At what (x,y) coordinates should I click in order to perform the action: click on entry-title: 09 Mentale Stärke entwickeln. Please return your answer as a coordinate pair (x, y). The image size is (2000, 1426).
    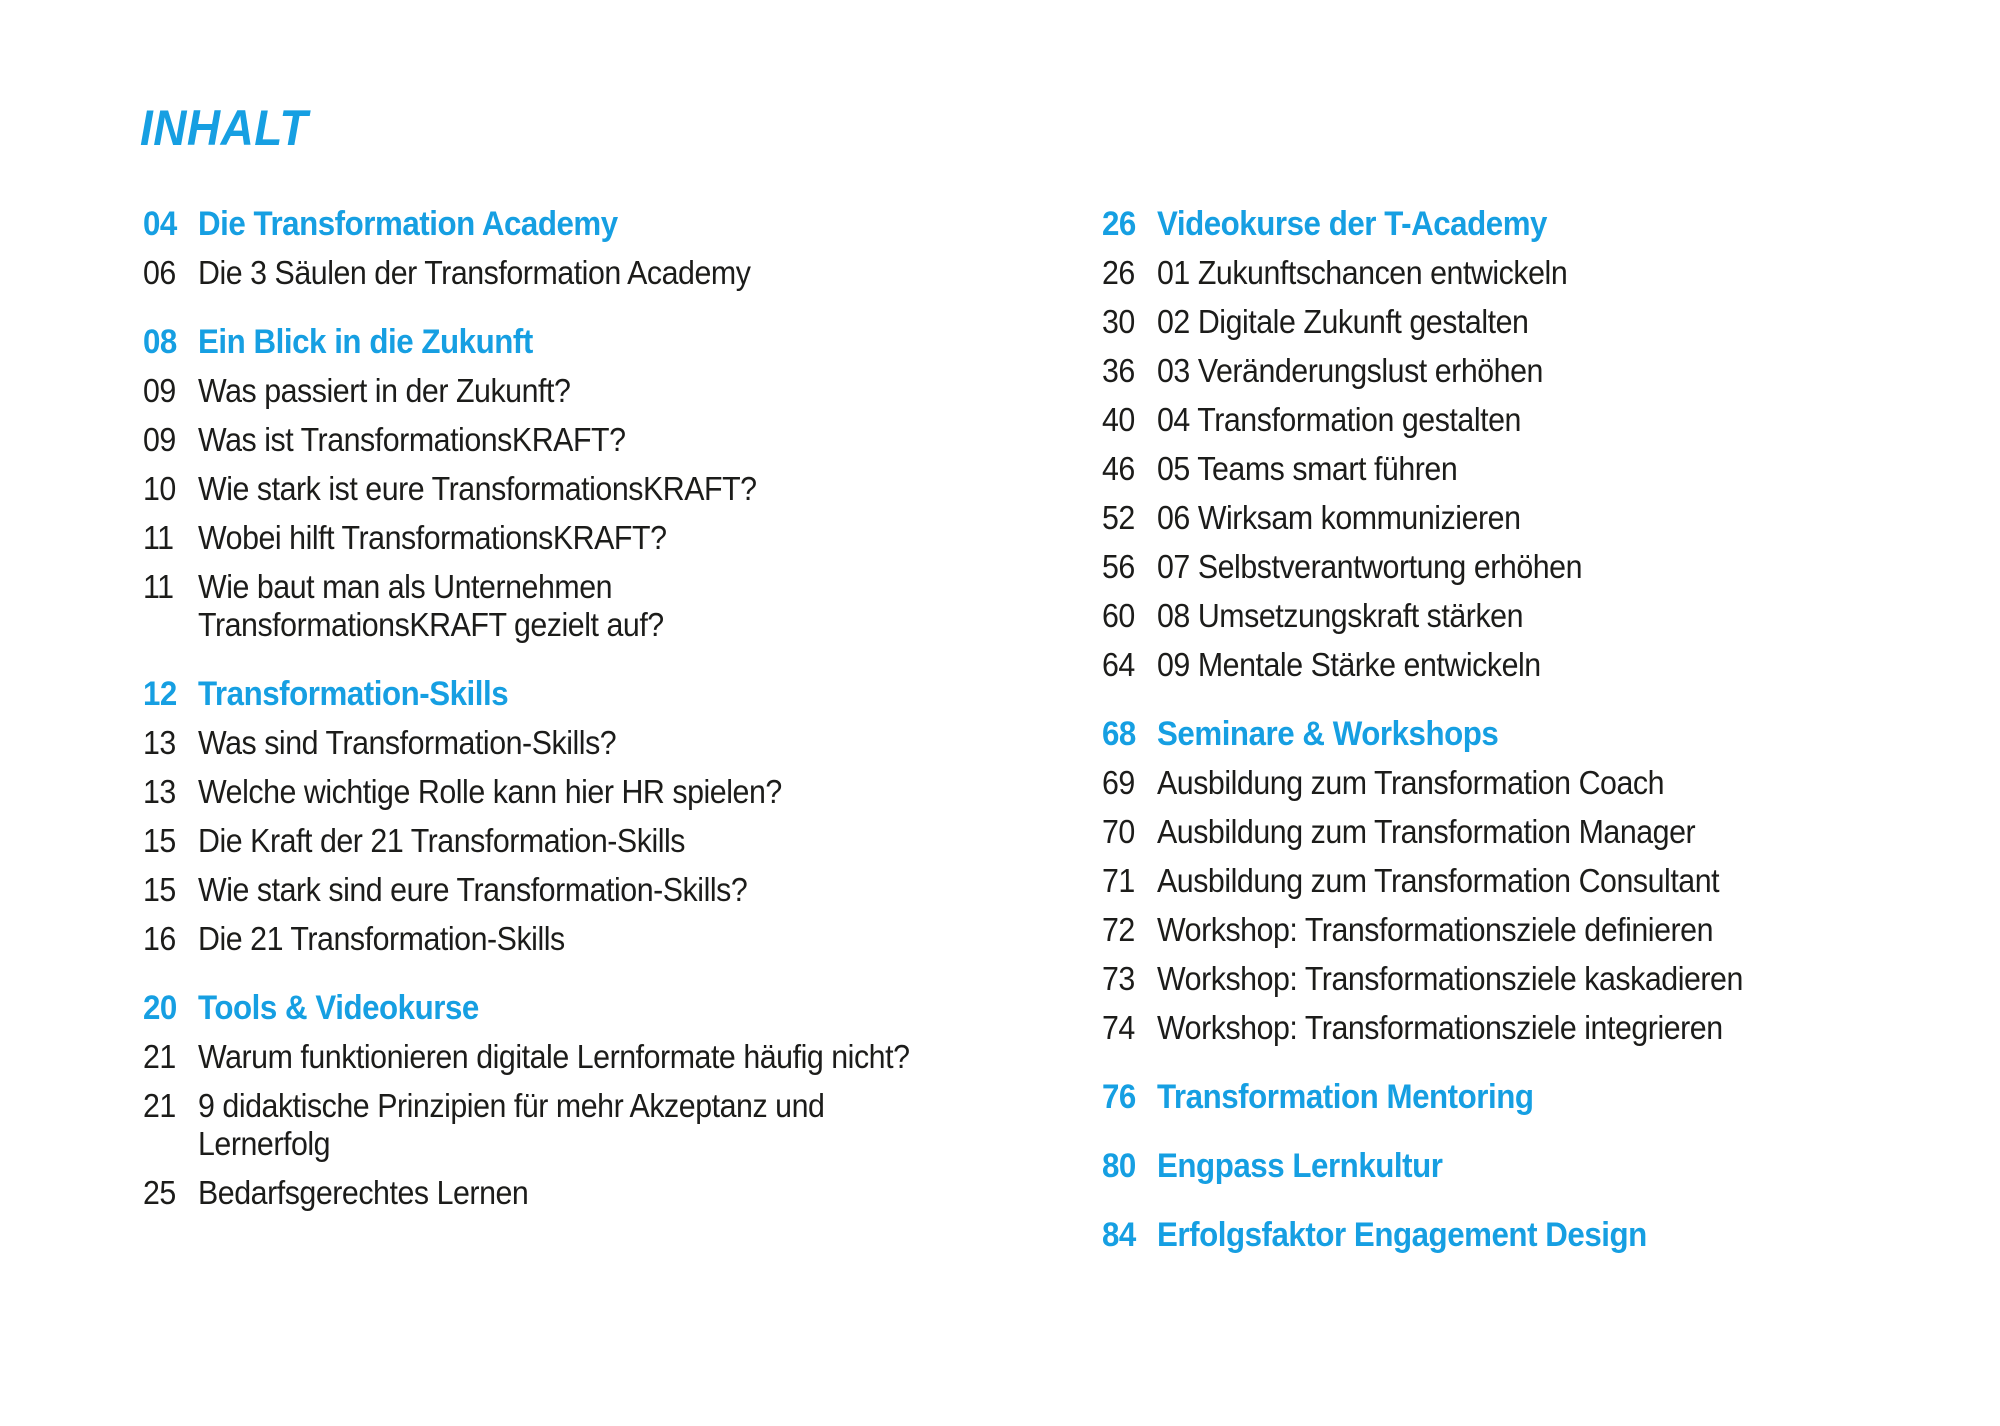
    Looking at the image, I should click on (1349, 664).